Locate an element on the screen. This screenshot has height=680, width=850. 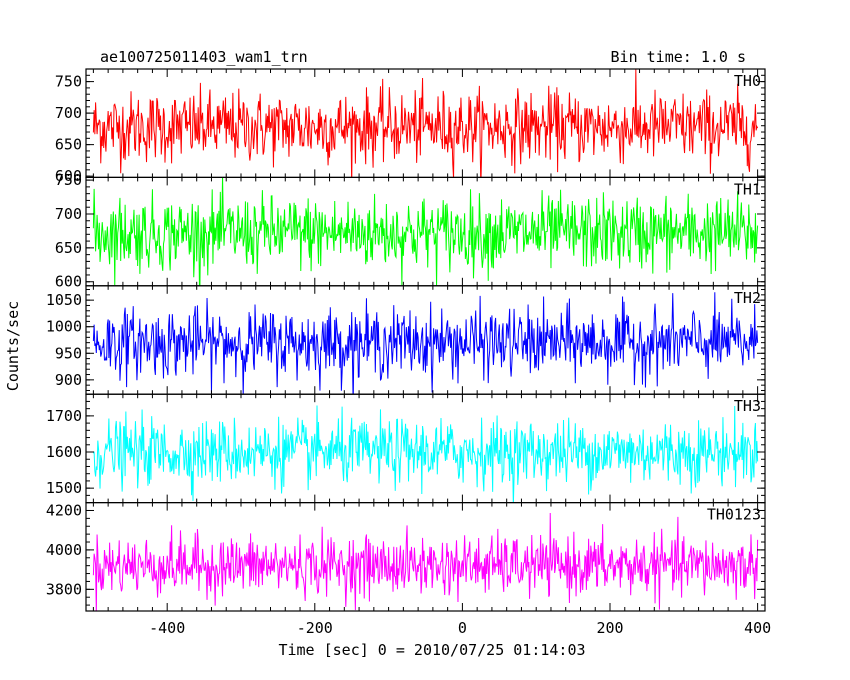
y-tick-label: 900 is located at coordinates (68, 380).